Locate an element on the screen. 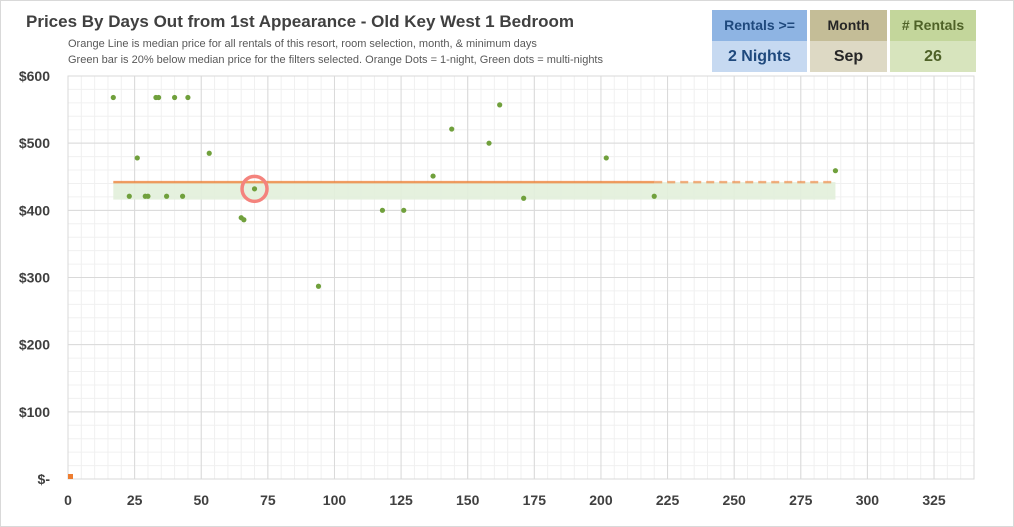 This screenshot has width=1014, height=527. y-tick-label: $500 is located at coordinates (34, 143).